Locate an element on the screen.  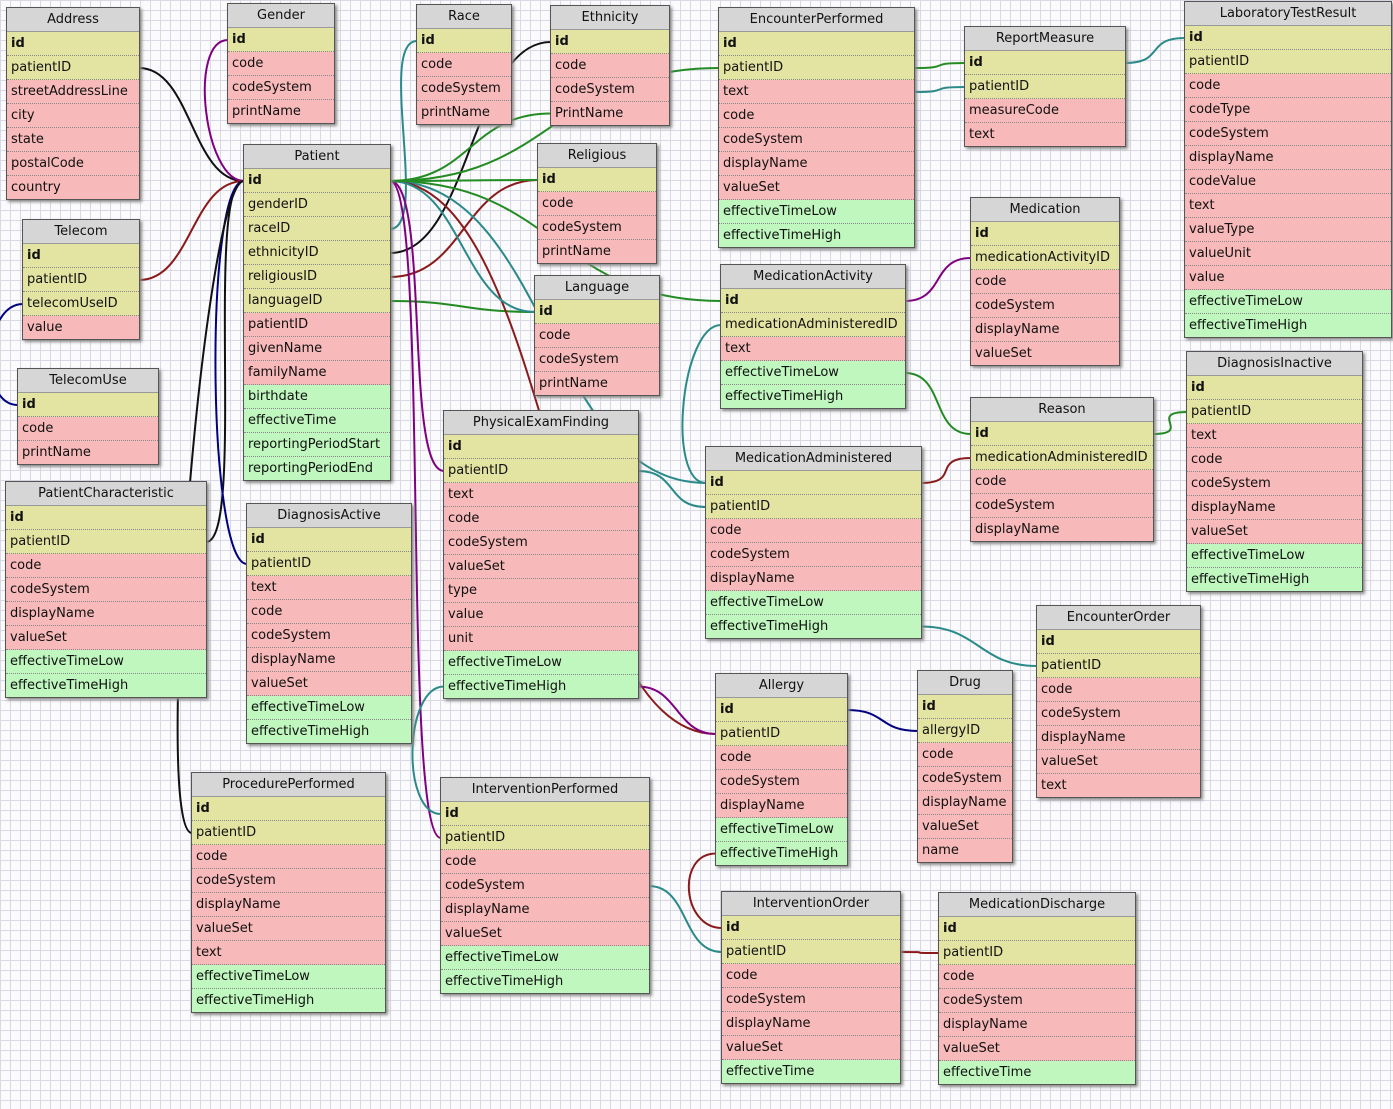
field-row: effectiveTime is located at coordinates (1037, 1072).